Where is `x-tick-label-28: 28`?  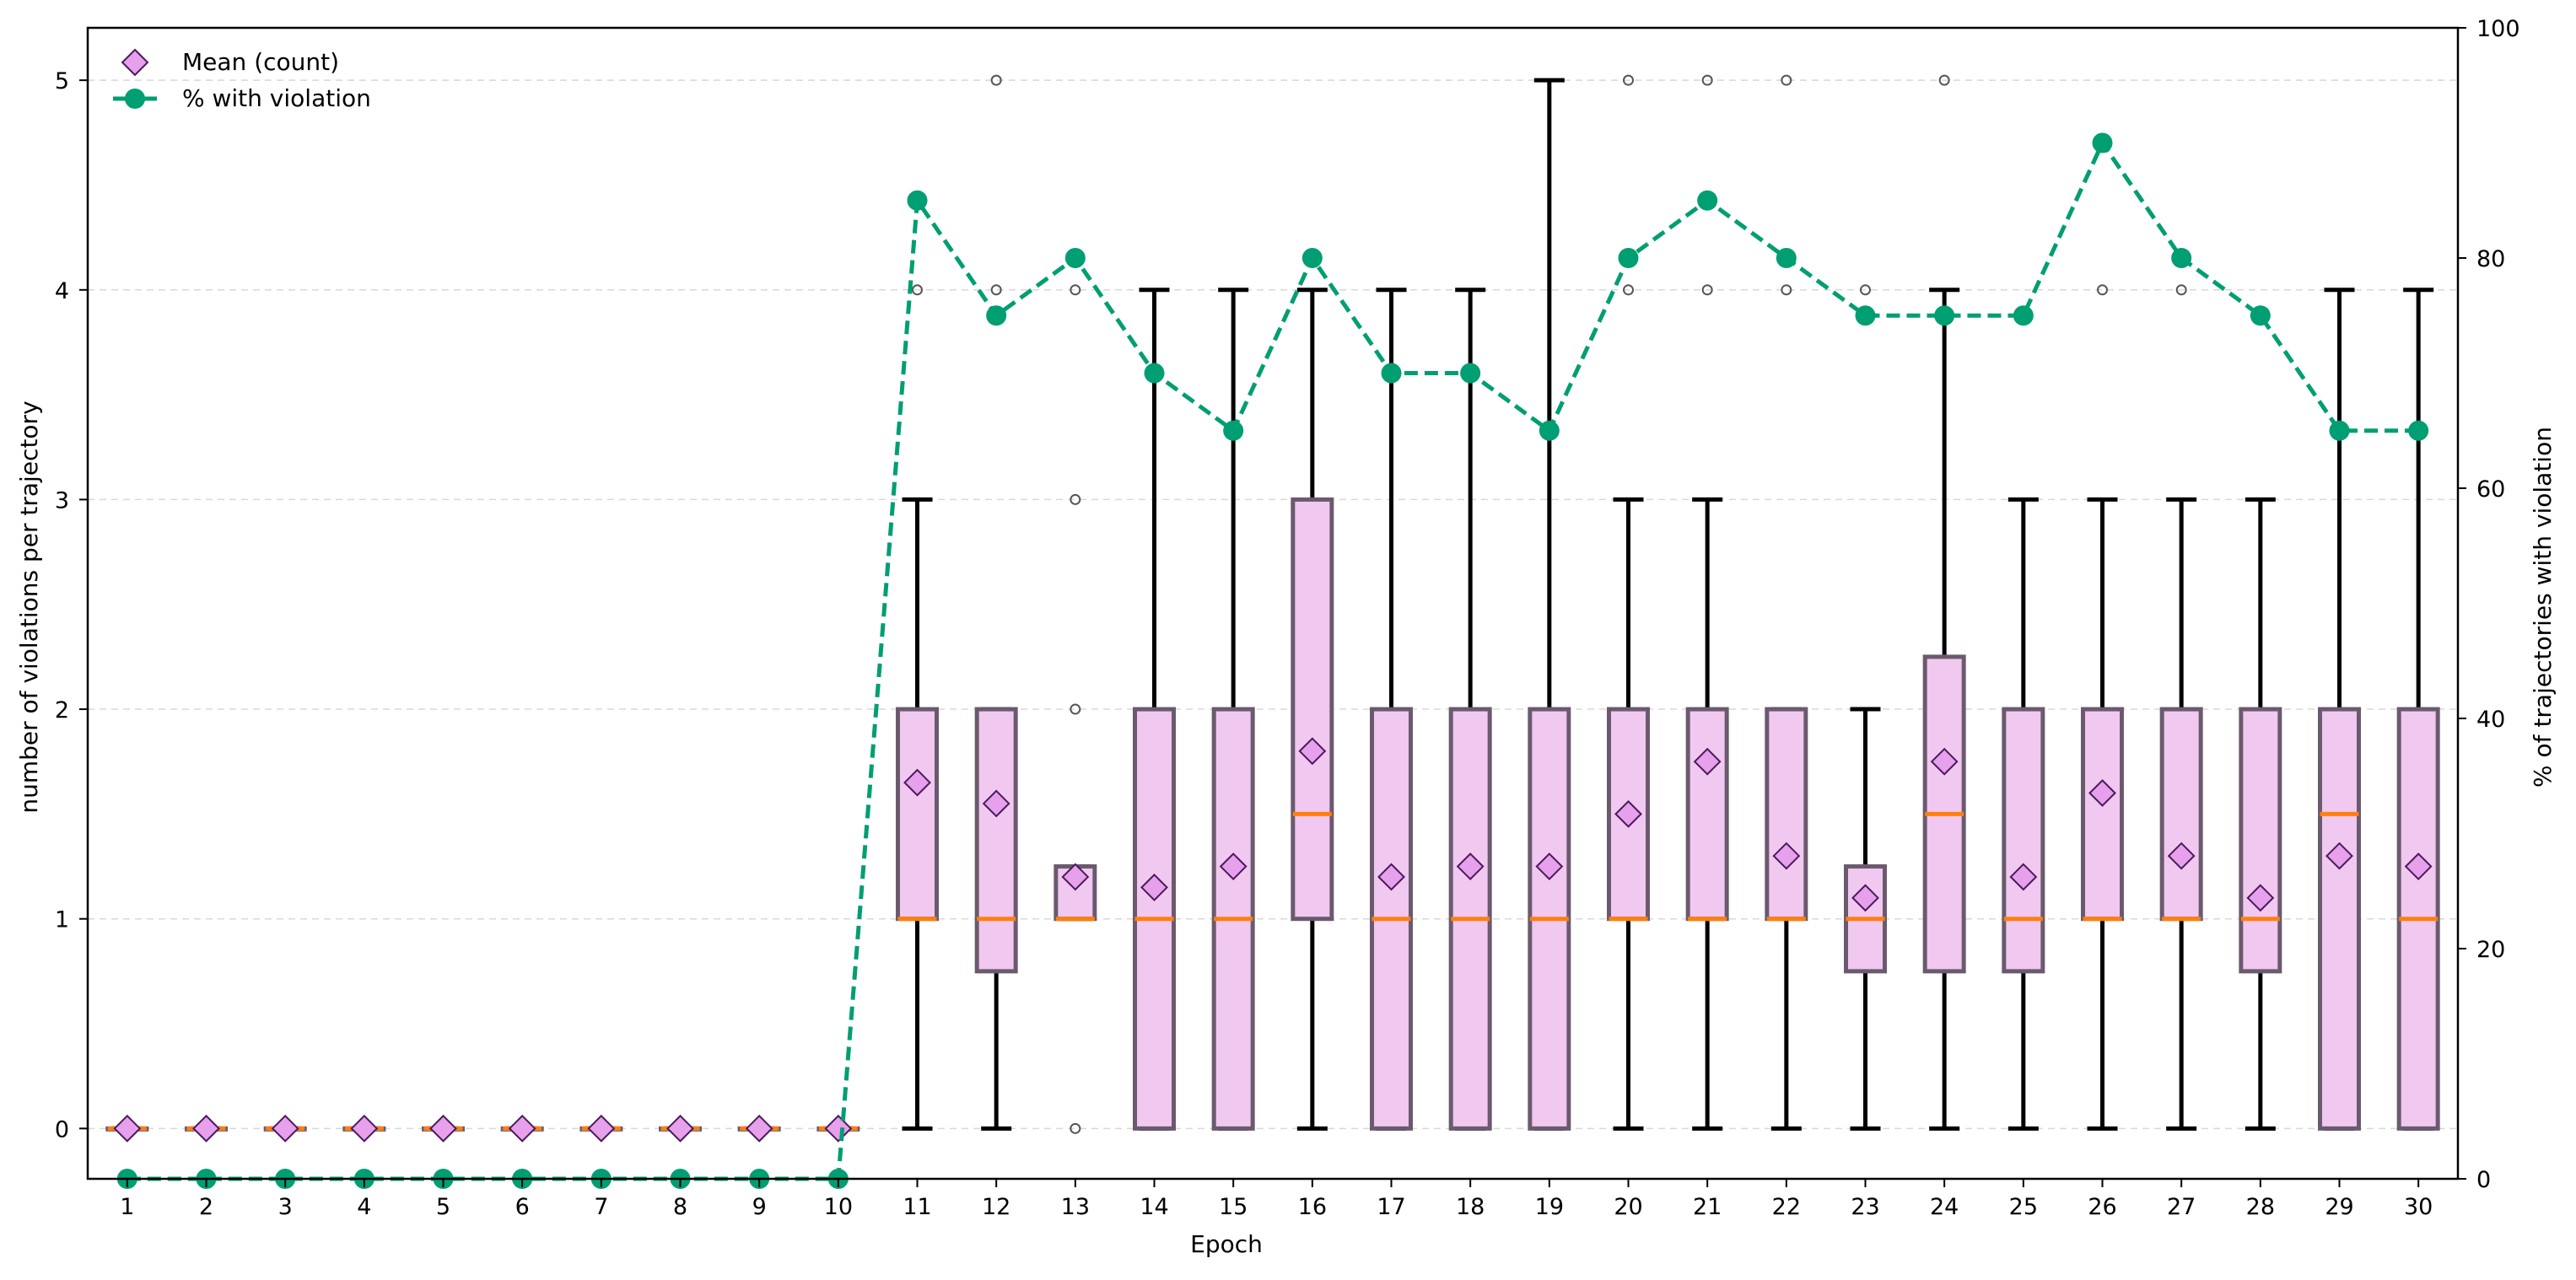
x-tick-label-28: 28 is located at coordinates (2260, 1207).